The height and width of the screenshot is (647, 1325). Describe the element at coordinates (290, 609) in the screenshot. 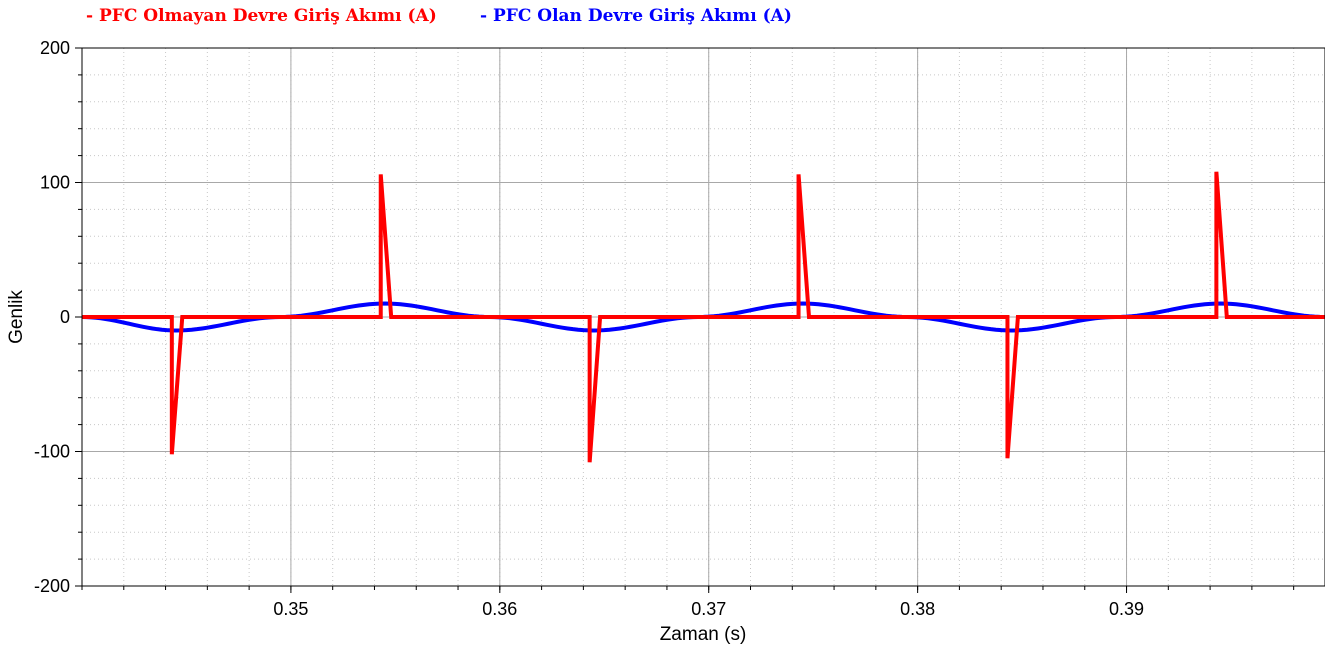

I see `x-tick-label: 0.35` at that location.